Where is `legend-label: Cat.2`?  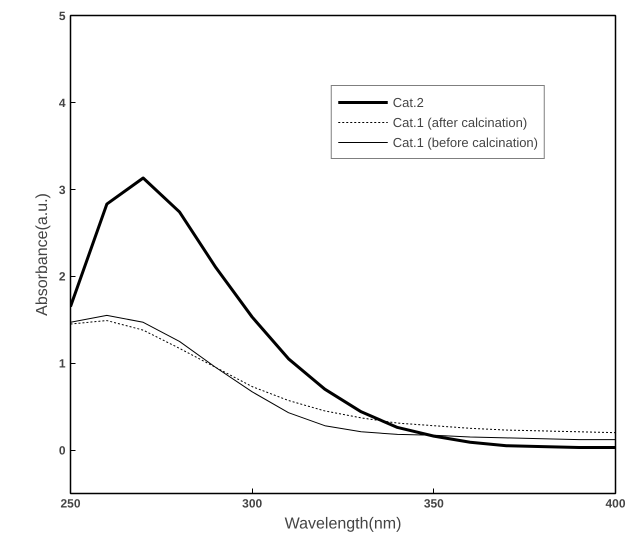 legend-label: Cat.2 is located at coordinates (408, 102).